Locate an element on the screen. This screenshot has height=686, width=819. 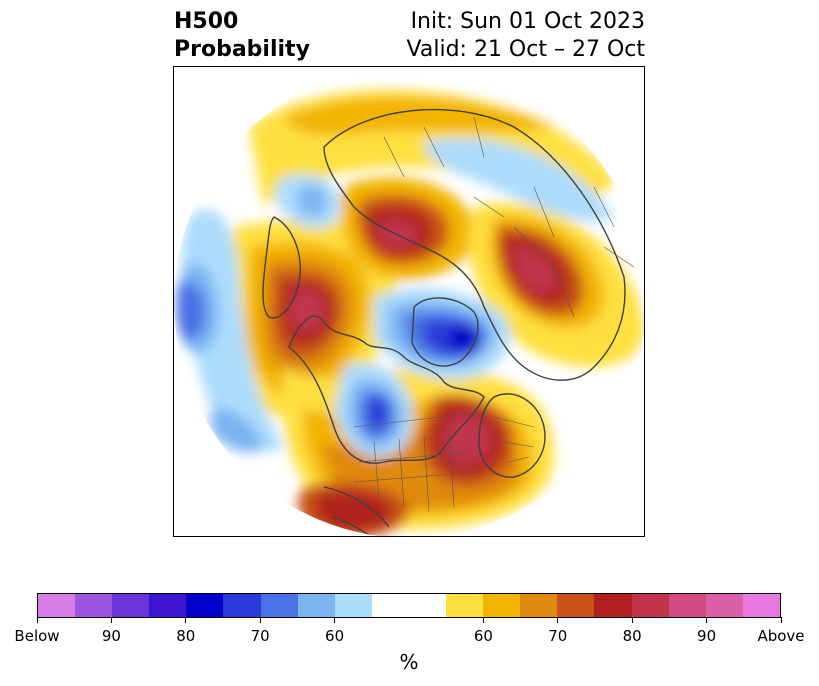
border-russia is located at coordinates (524, 252).